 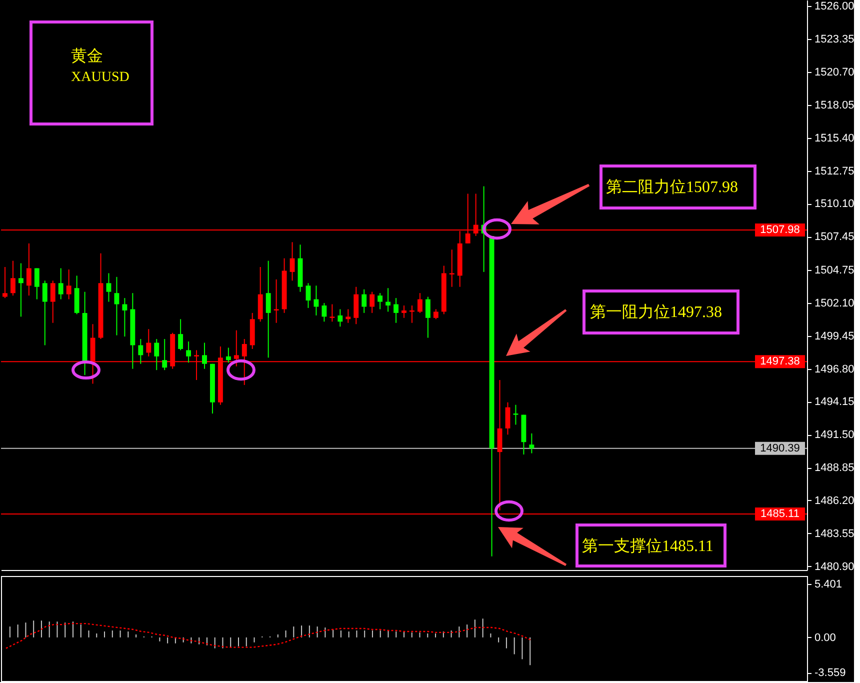 I want to click on annotation: 第一支撑位1485.11, so click(x=648, y=546).